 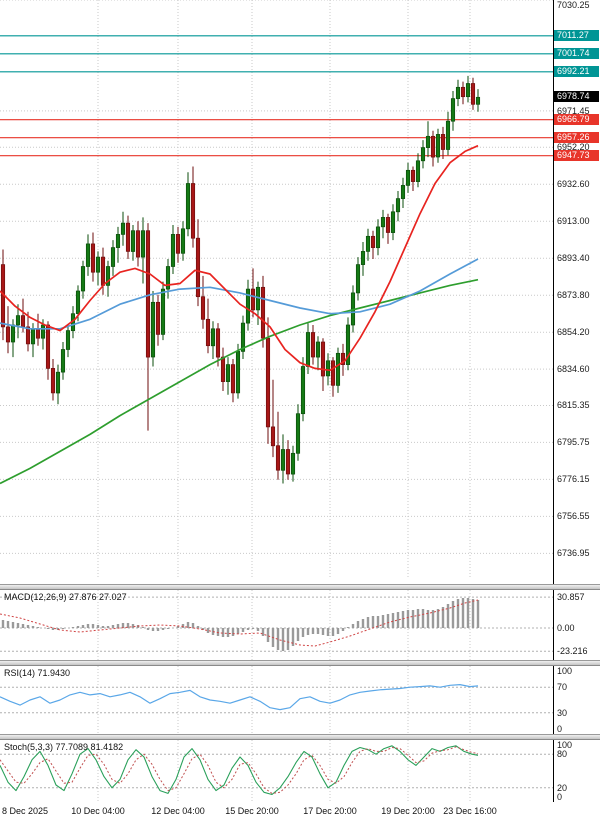 What do you see at coordinates (252, 811) in the screenshot?
I see `time-tick-label: 15 Dec 20:00` at bounding box center [252, 811].